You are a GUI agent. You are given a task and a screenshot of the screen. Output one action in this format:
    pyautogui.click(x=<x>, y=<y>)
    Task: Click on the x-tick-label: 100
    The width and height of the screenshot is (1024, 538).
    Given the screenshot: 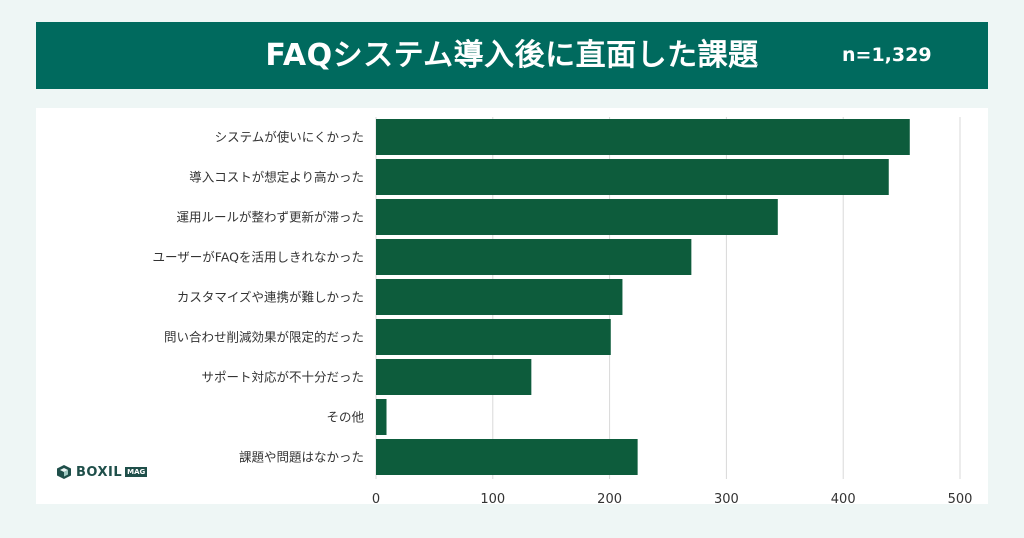 What is the action you would take?
    pyautogui.click(x=492, y=498)
    